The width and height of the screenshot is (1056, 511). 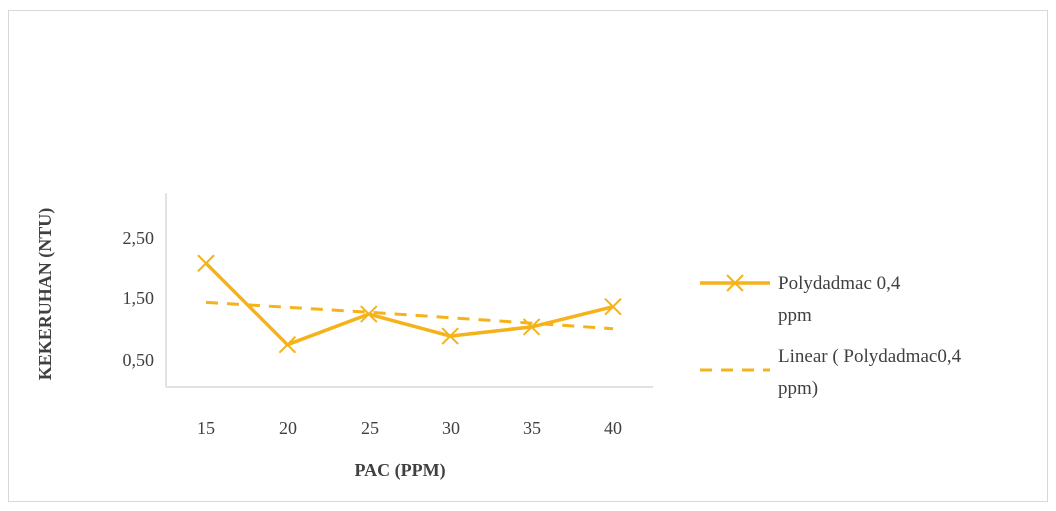 I want to click on y-tick-label: 0,50, so click(x=139, y=360).